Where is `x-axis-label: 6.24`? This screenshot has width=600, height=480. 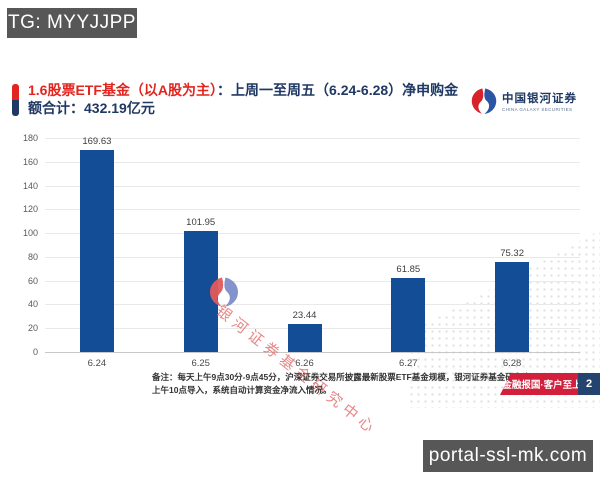 x-axis-label: 6.24 is located at coordinates (97, 363).